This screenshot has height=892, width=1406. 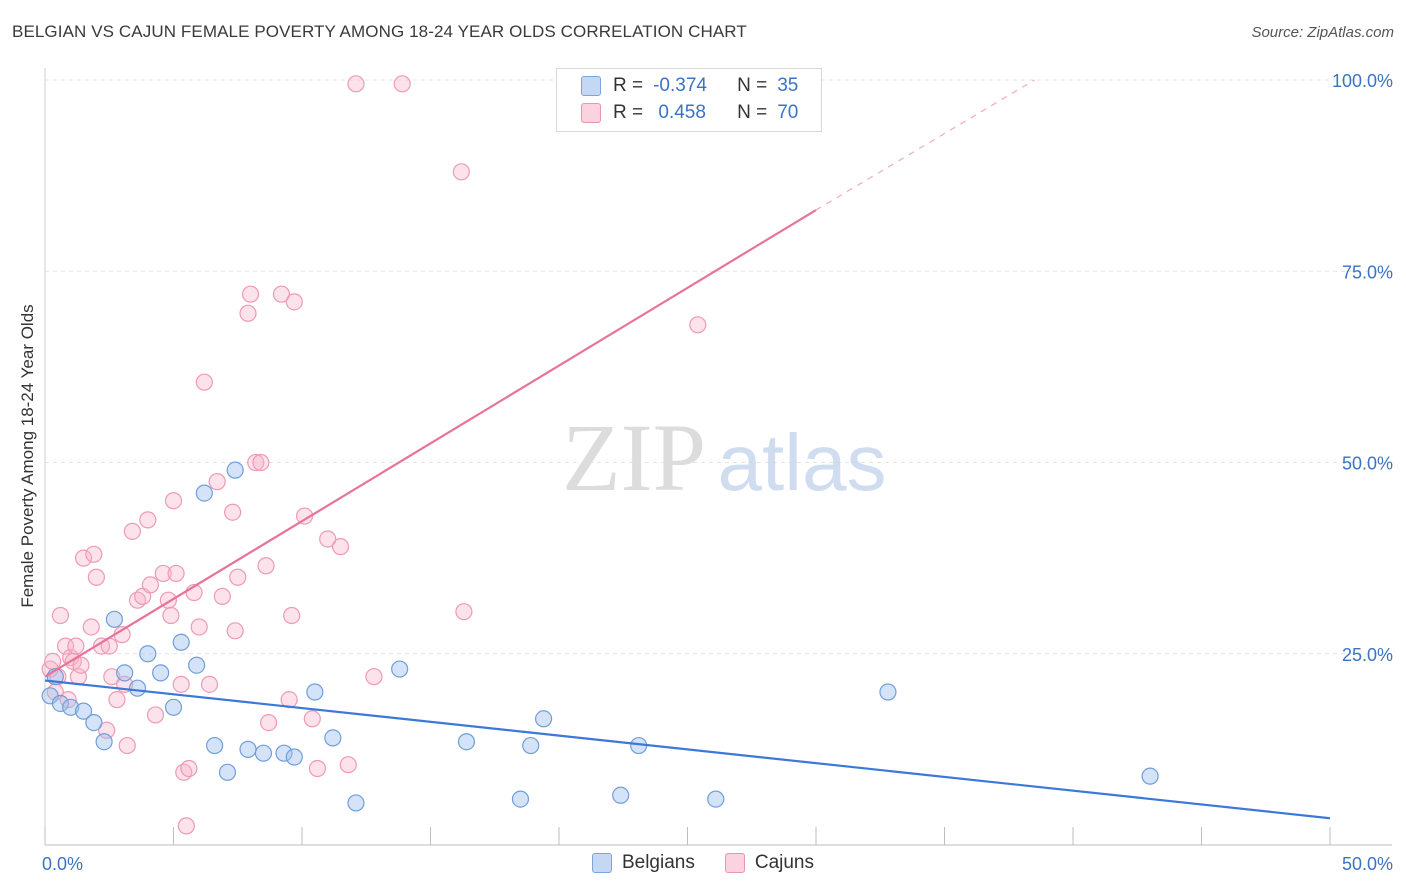 What do you see at coordinates (591, 86) in the screenshot?
I see `legend-swatch-belgians` at bounding box center [591, 86].